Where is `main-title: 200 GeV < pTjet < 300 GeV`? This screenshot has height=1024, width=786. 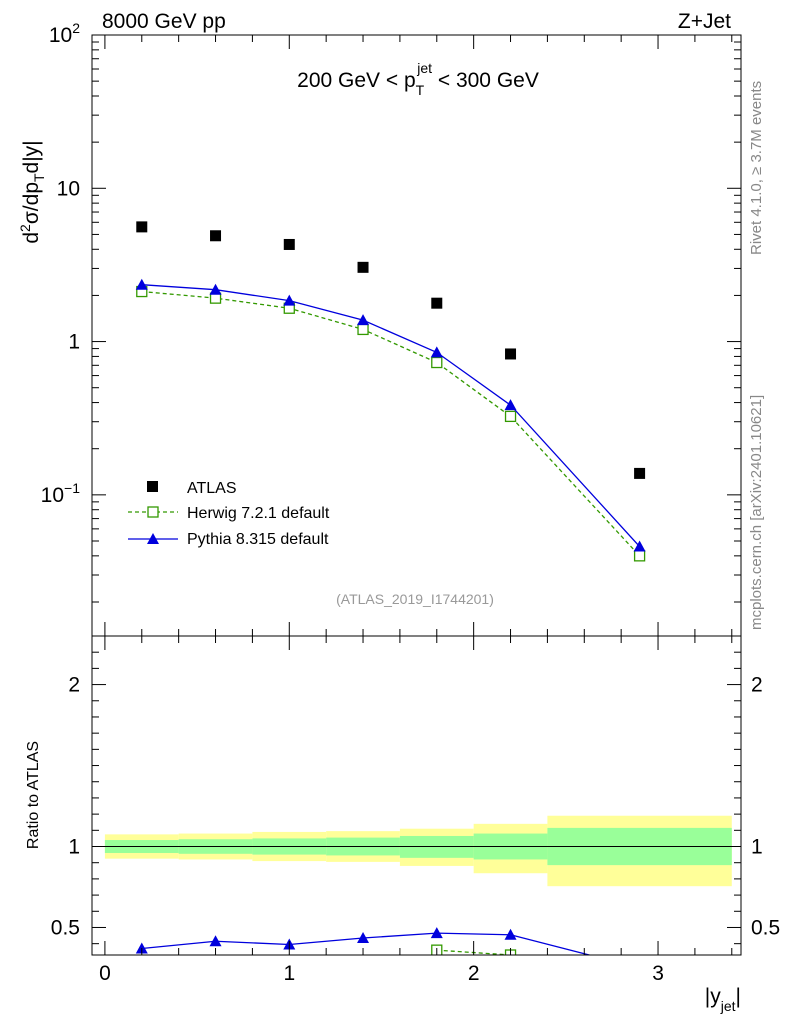
main-title: 200 GeV < pTjet < 300 GeV is located at coordinates (418, 79).